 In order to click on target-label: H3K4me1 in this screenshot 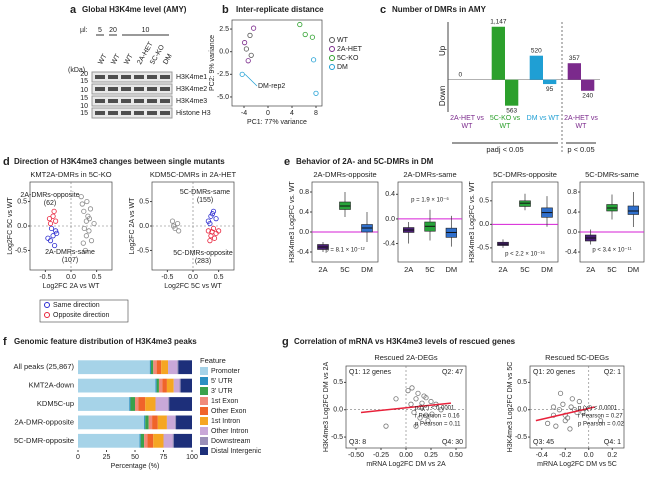, I will do `click(191, 77)`.